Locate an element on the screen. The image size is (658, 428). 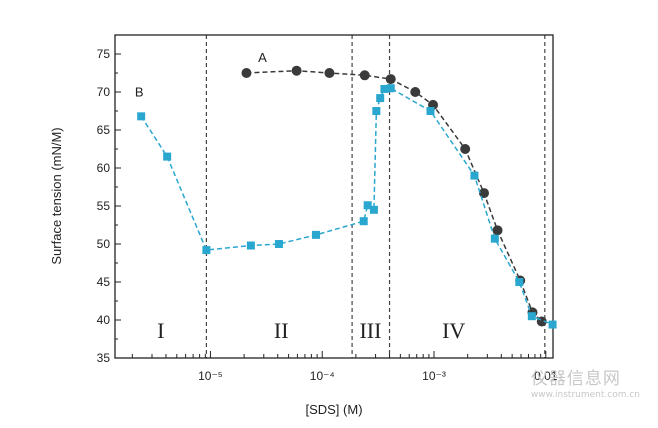
y-tick-label: 45 is located at coordinates (104, 282).